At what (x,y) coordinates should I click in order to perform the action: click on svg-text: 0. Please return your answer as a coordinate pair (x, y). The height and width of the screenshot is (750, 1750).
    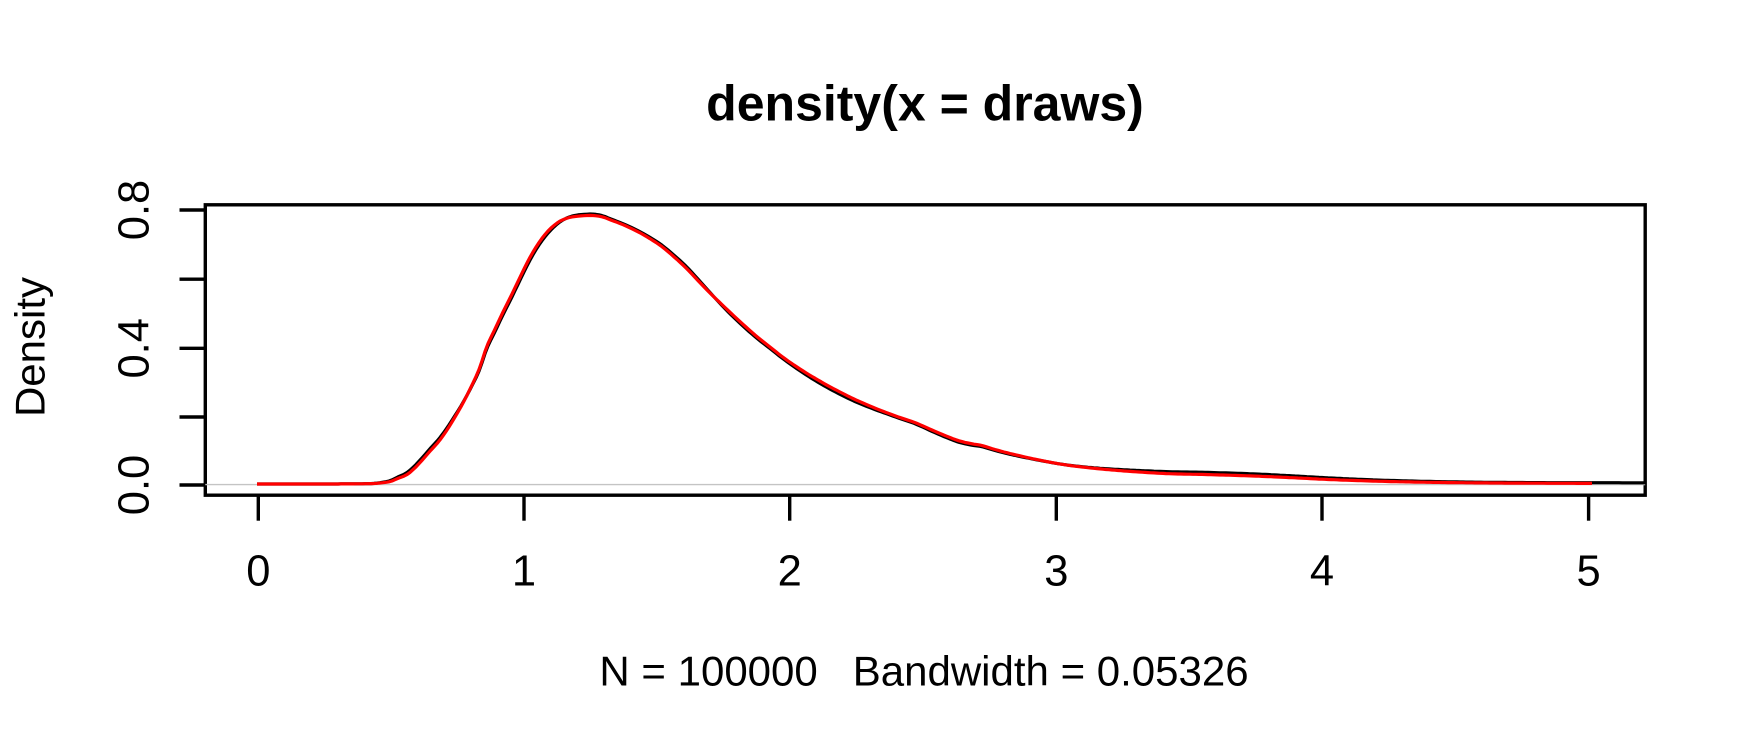
    Looking at the image, I should click on (258, 571).